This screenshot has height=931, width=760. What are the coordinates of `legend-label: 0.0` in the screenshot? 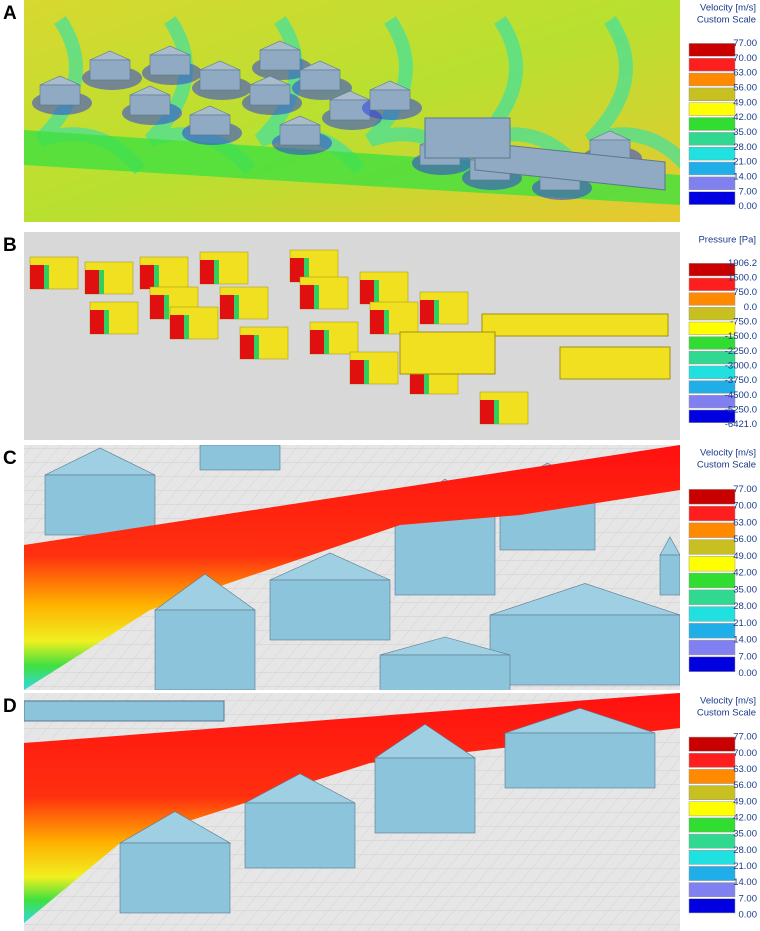 It's located at (750, 307).